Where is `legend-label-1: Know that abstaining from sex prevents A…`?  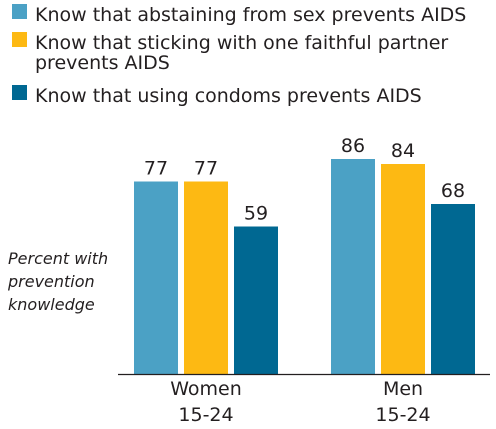 legend-label-1: Know that abstaining from sex prevents A… is located at coordinates (250, 15).